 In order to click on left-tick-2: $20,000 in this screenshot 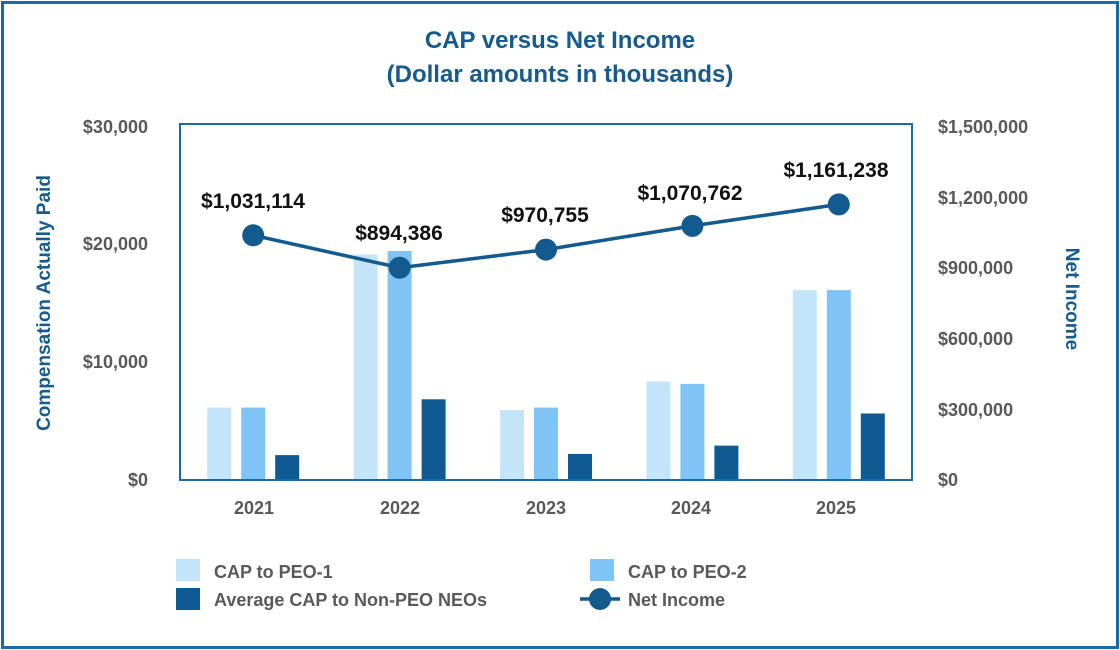, I will do `click(115, 244)`.